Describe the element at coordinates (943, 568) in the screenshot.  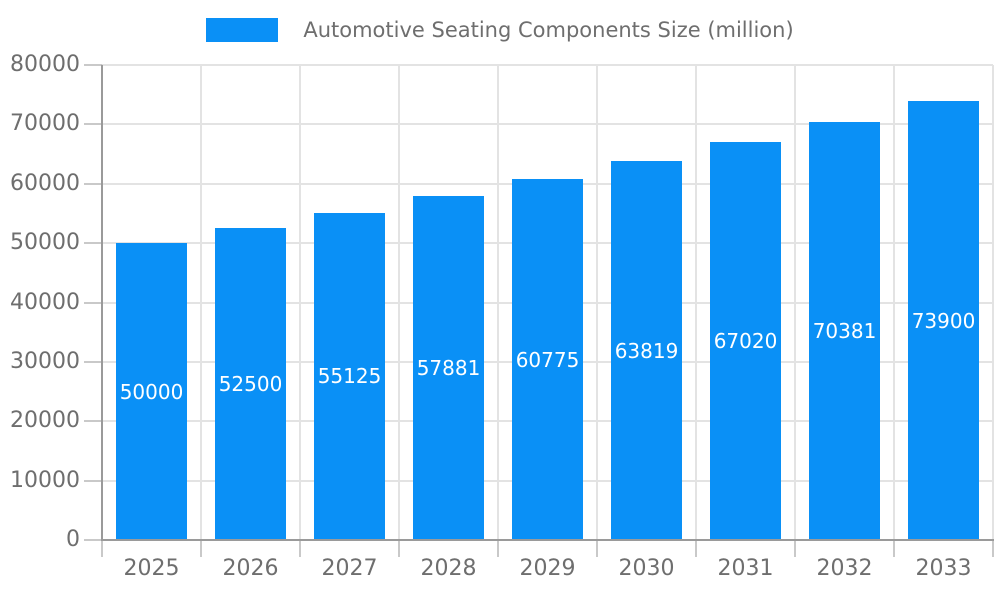
I see `x-axis-label: 2033` at that location.